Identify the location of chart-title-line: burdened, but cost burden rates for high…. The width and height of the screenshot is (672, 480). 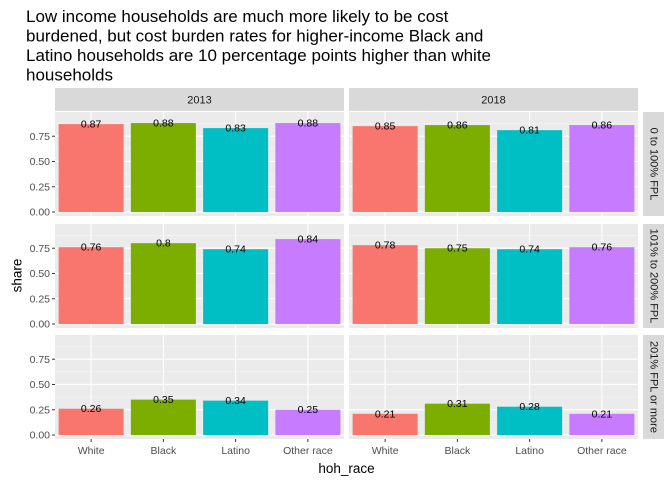
(254, 36).